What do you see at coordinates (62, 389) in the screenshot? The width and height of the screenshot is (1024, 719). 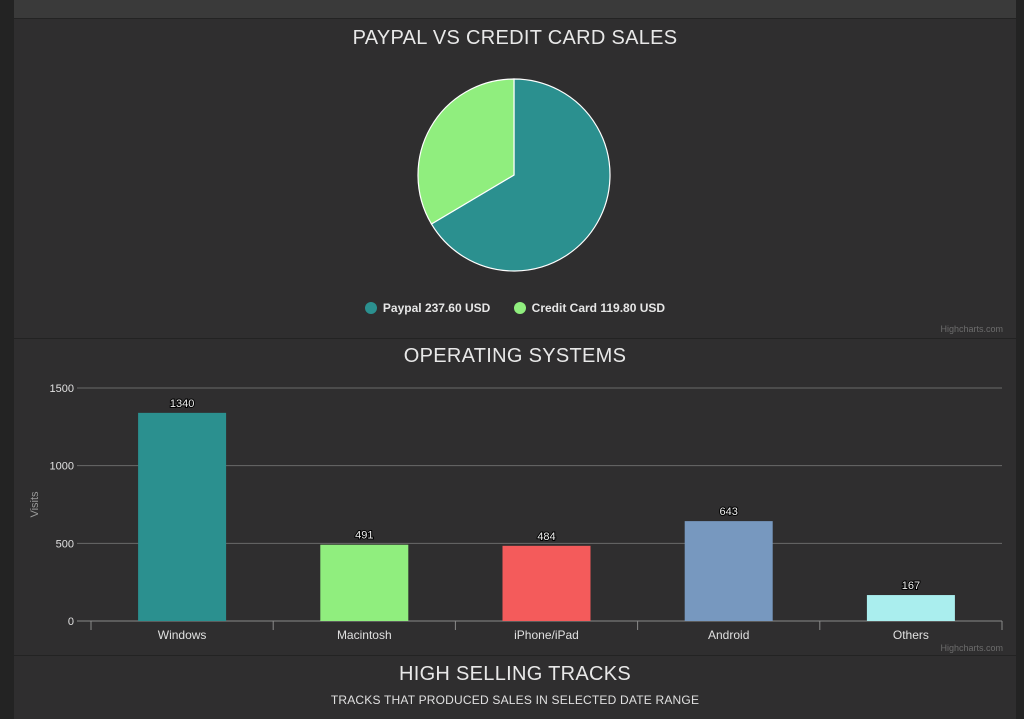 I see `y-tick-label: 1500` at bounding box center [62, 389].